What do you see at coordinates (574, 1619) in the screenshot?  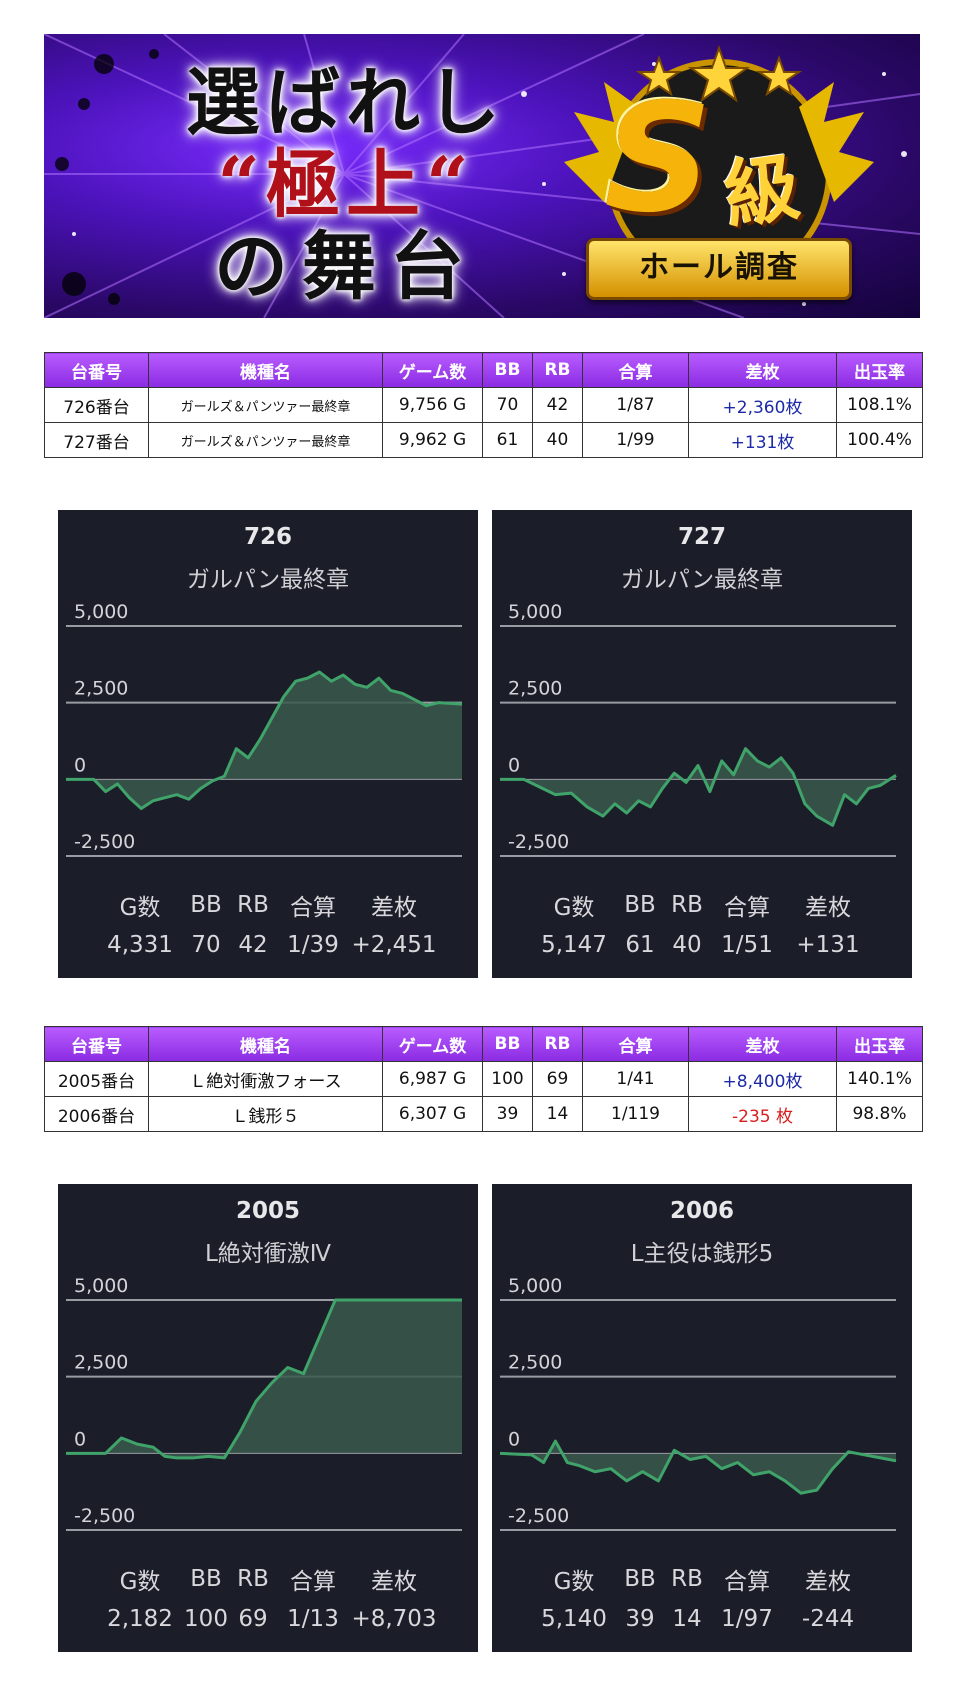 I see `stat-value-games: 5,140` at bounding box center [574, 1619].